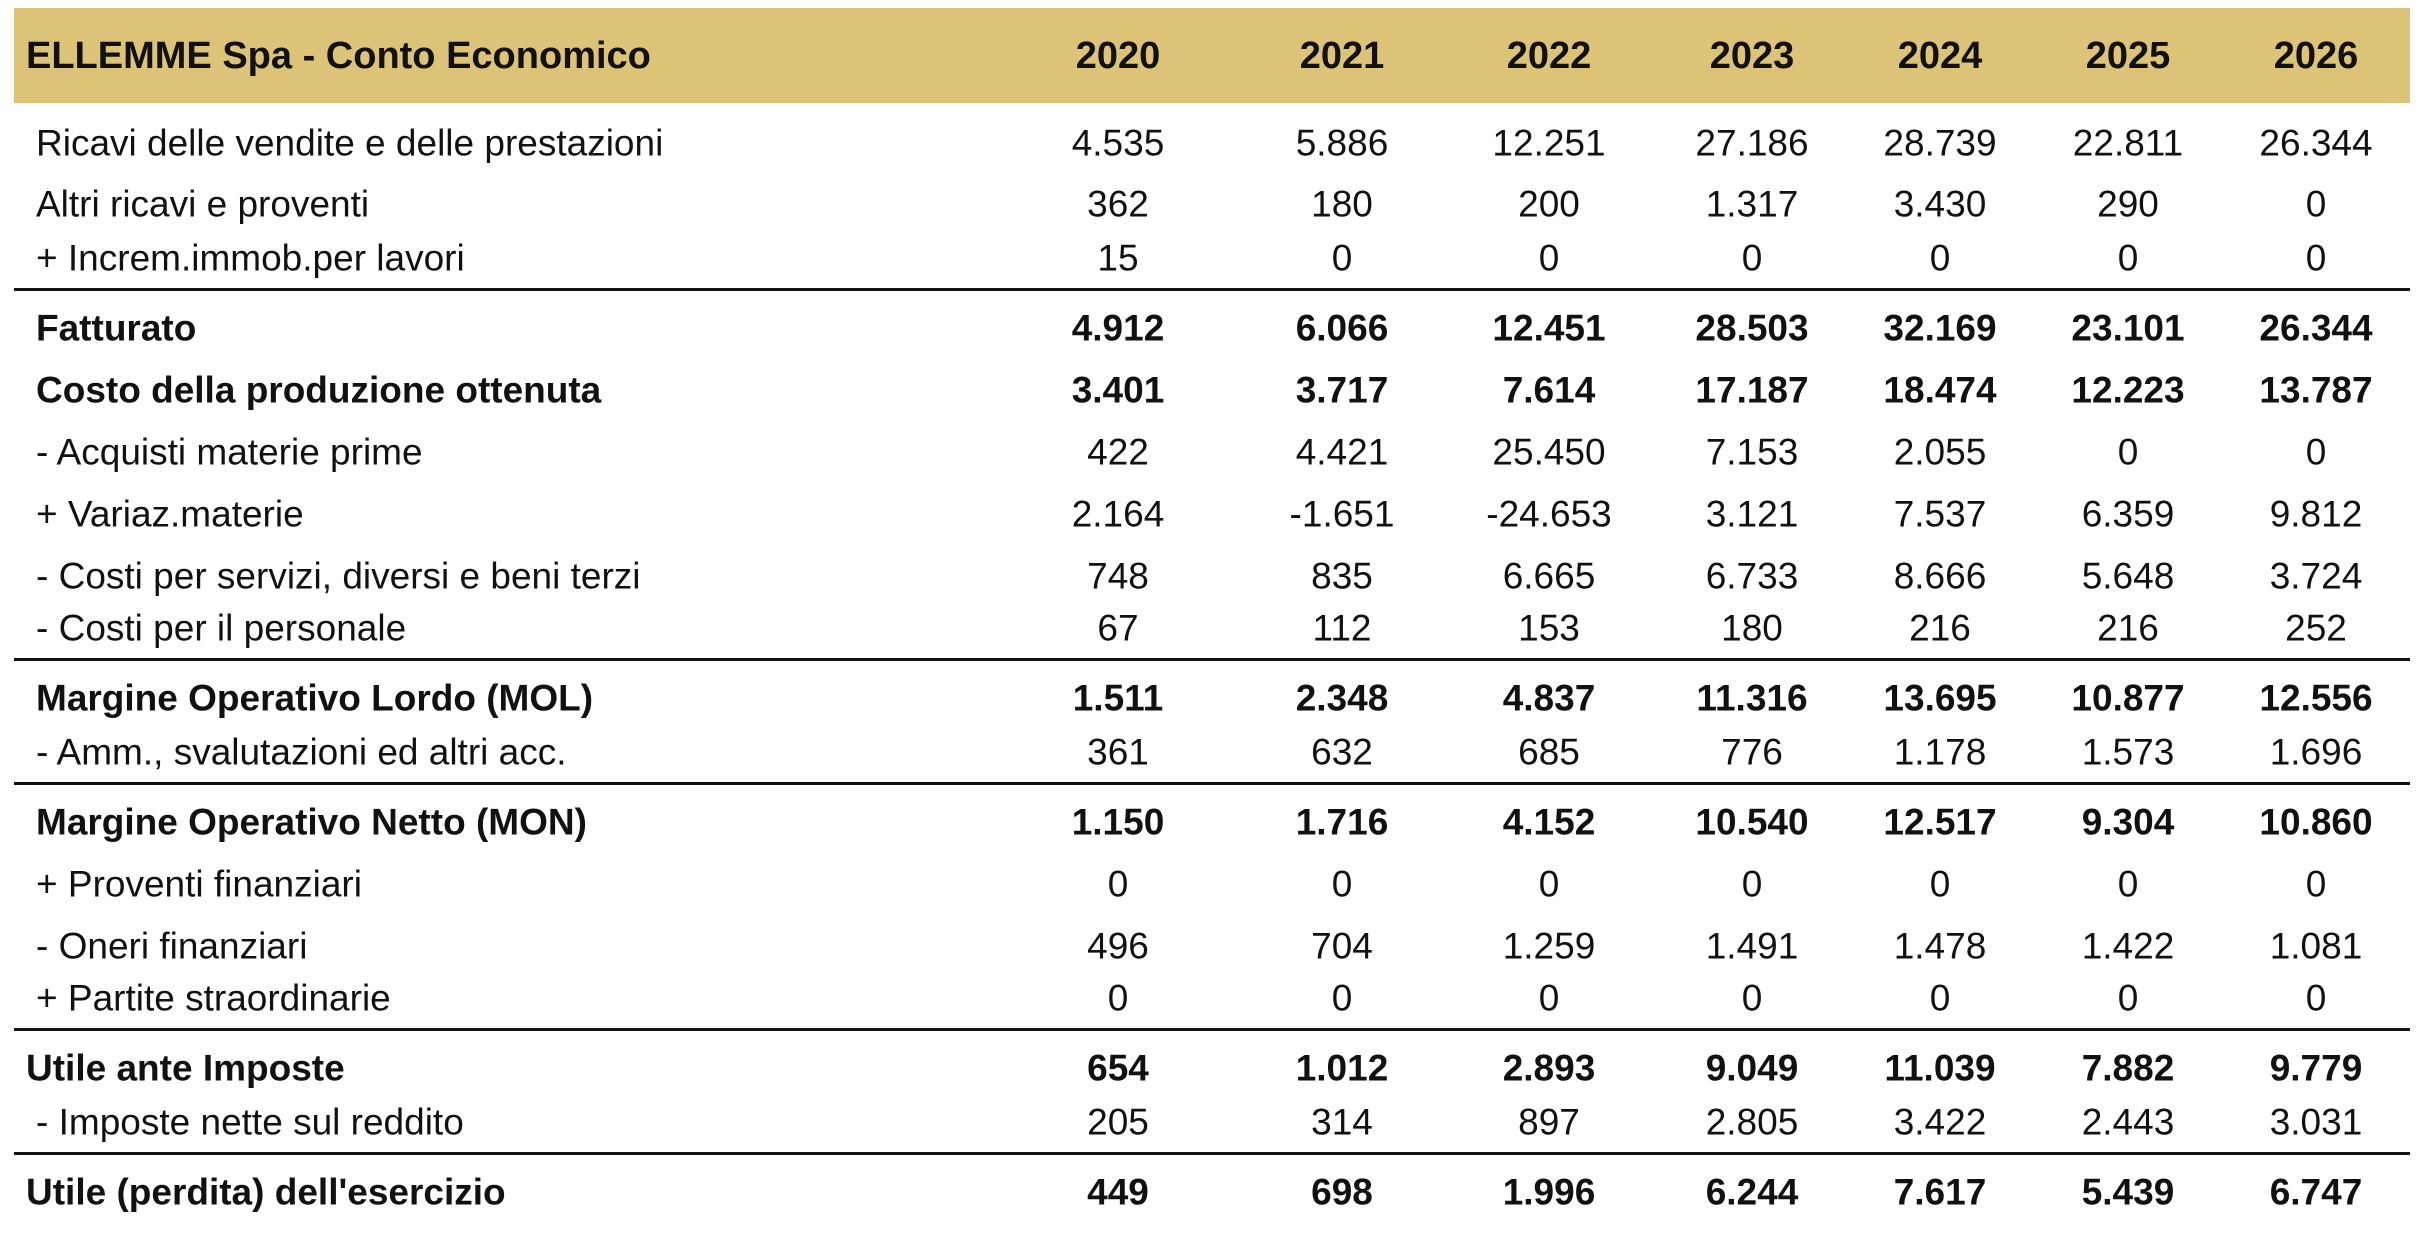 The height and width of the screenshot is (1244, 2422). I want to click on row-value: 26.344, so click(2316, 328).